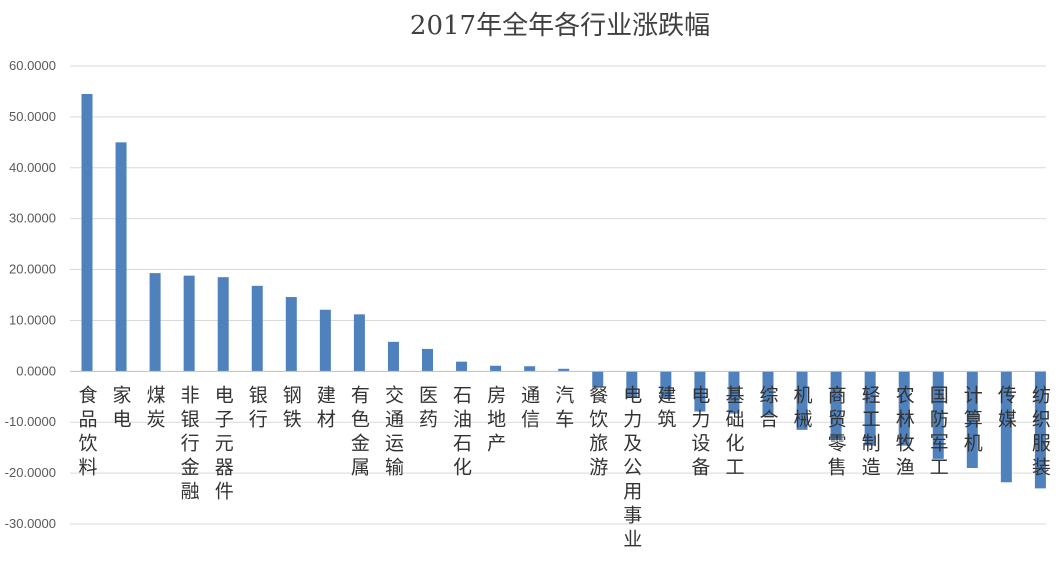 This screenshot has width=1059, height=561. I want to click on x-category-label: 房地产, so click(496, 419).